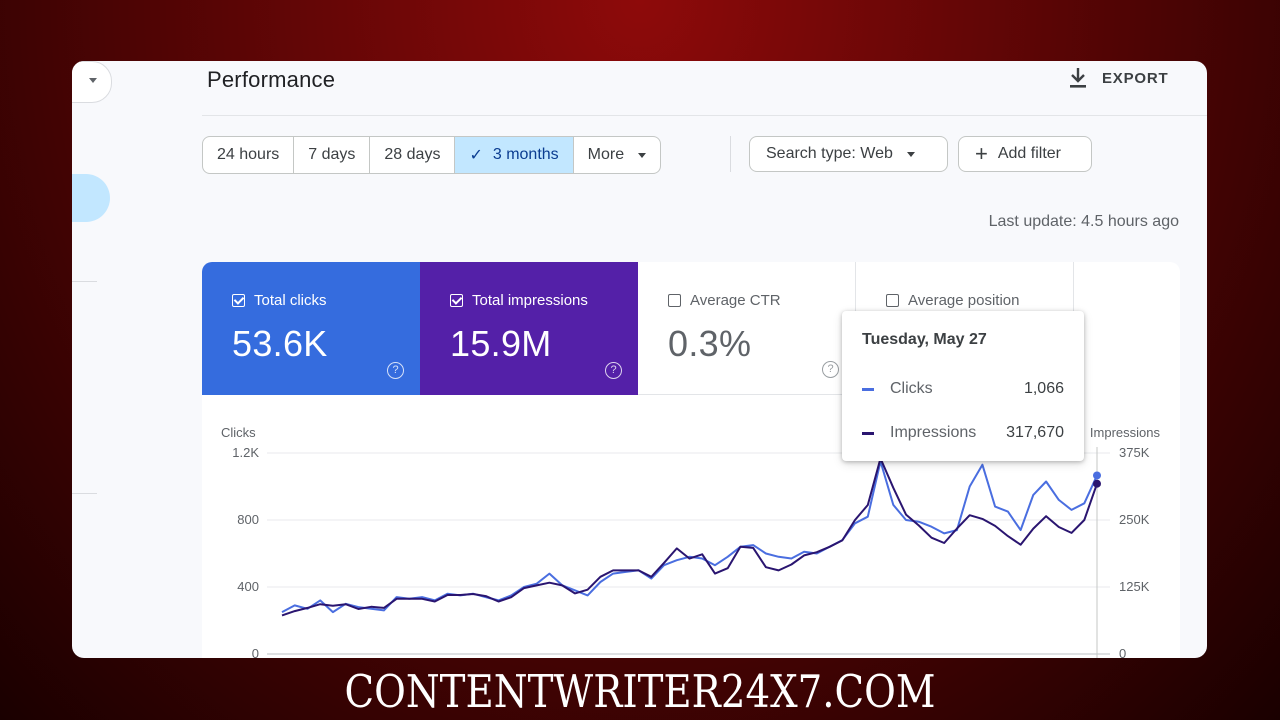  I want to click on metric-value: 53.6K, so click(280, 343).